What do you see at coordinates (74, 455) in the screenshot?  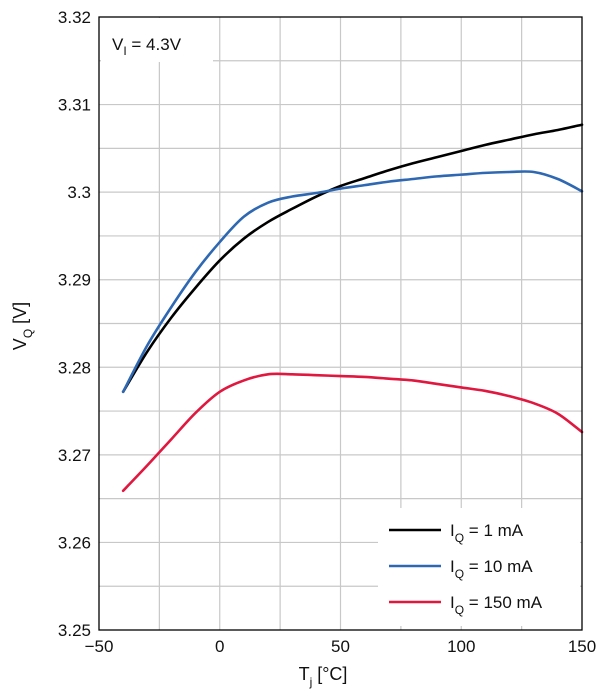 I see `y-tick-label: 3.27` at bounding box center [74, 455].